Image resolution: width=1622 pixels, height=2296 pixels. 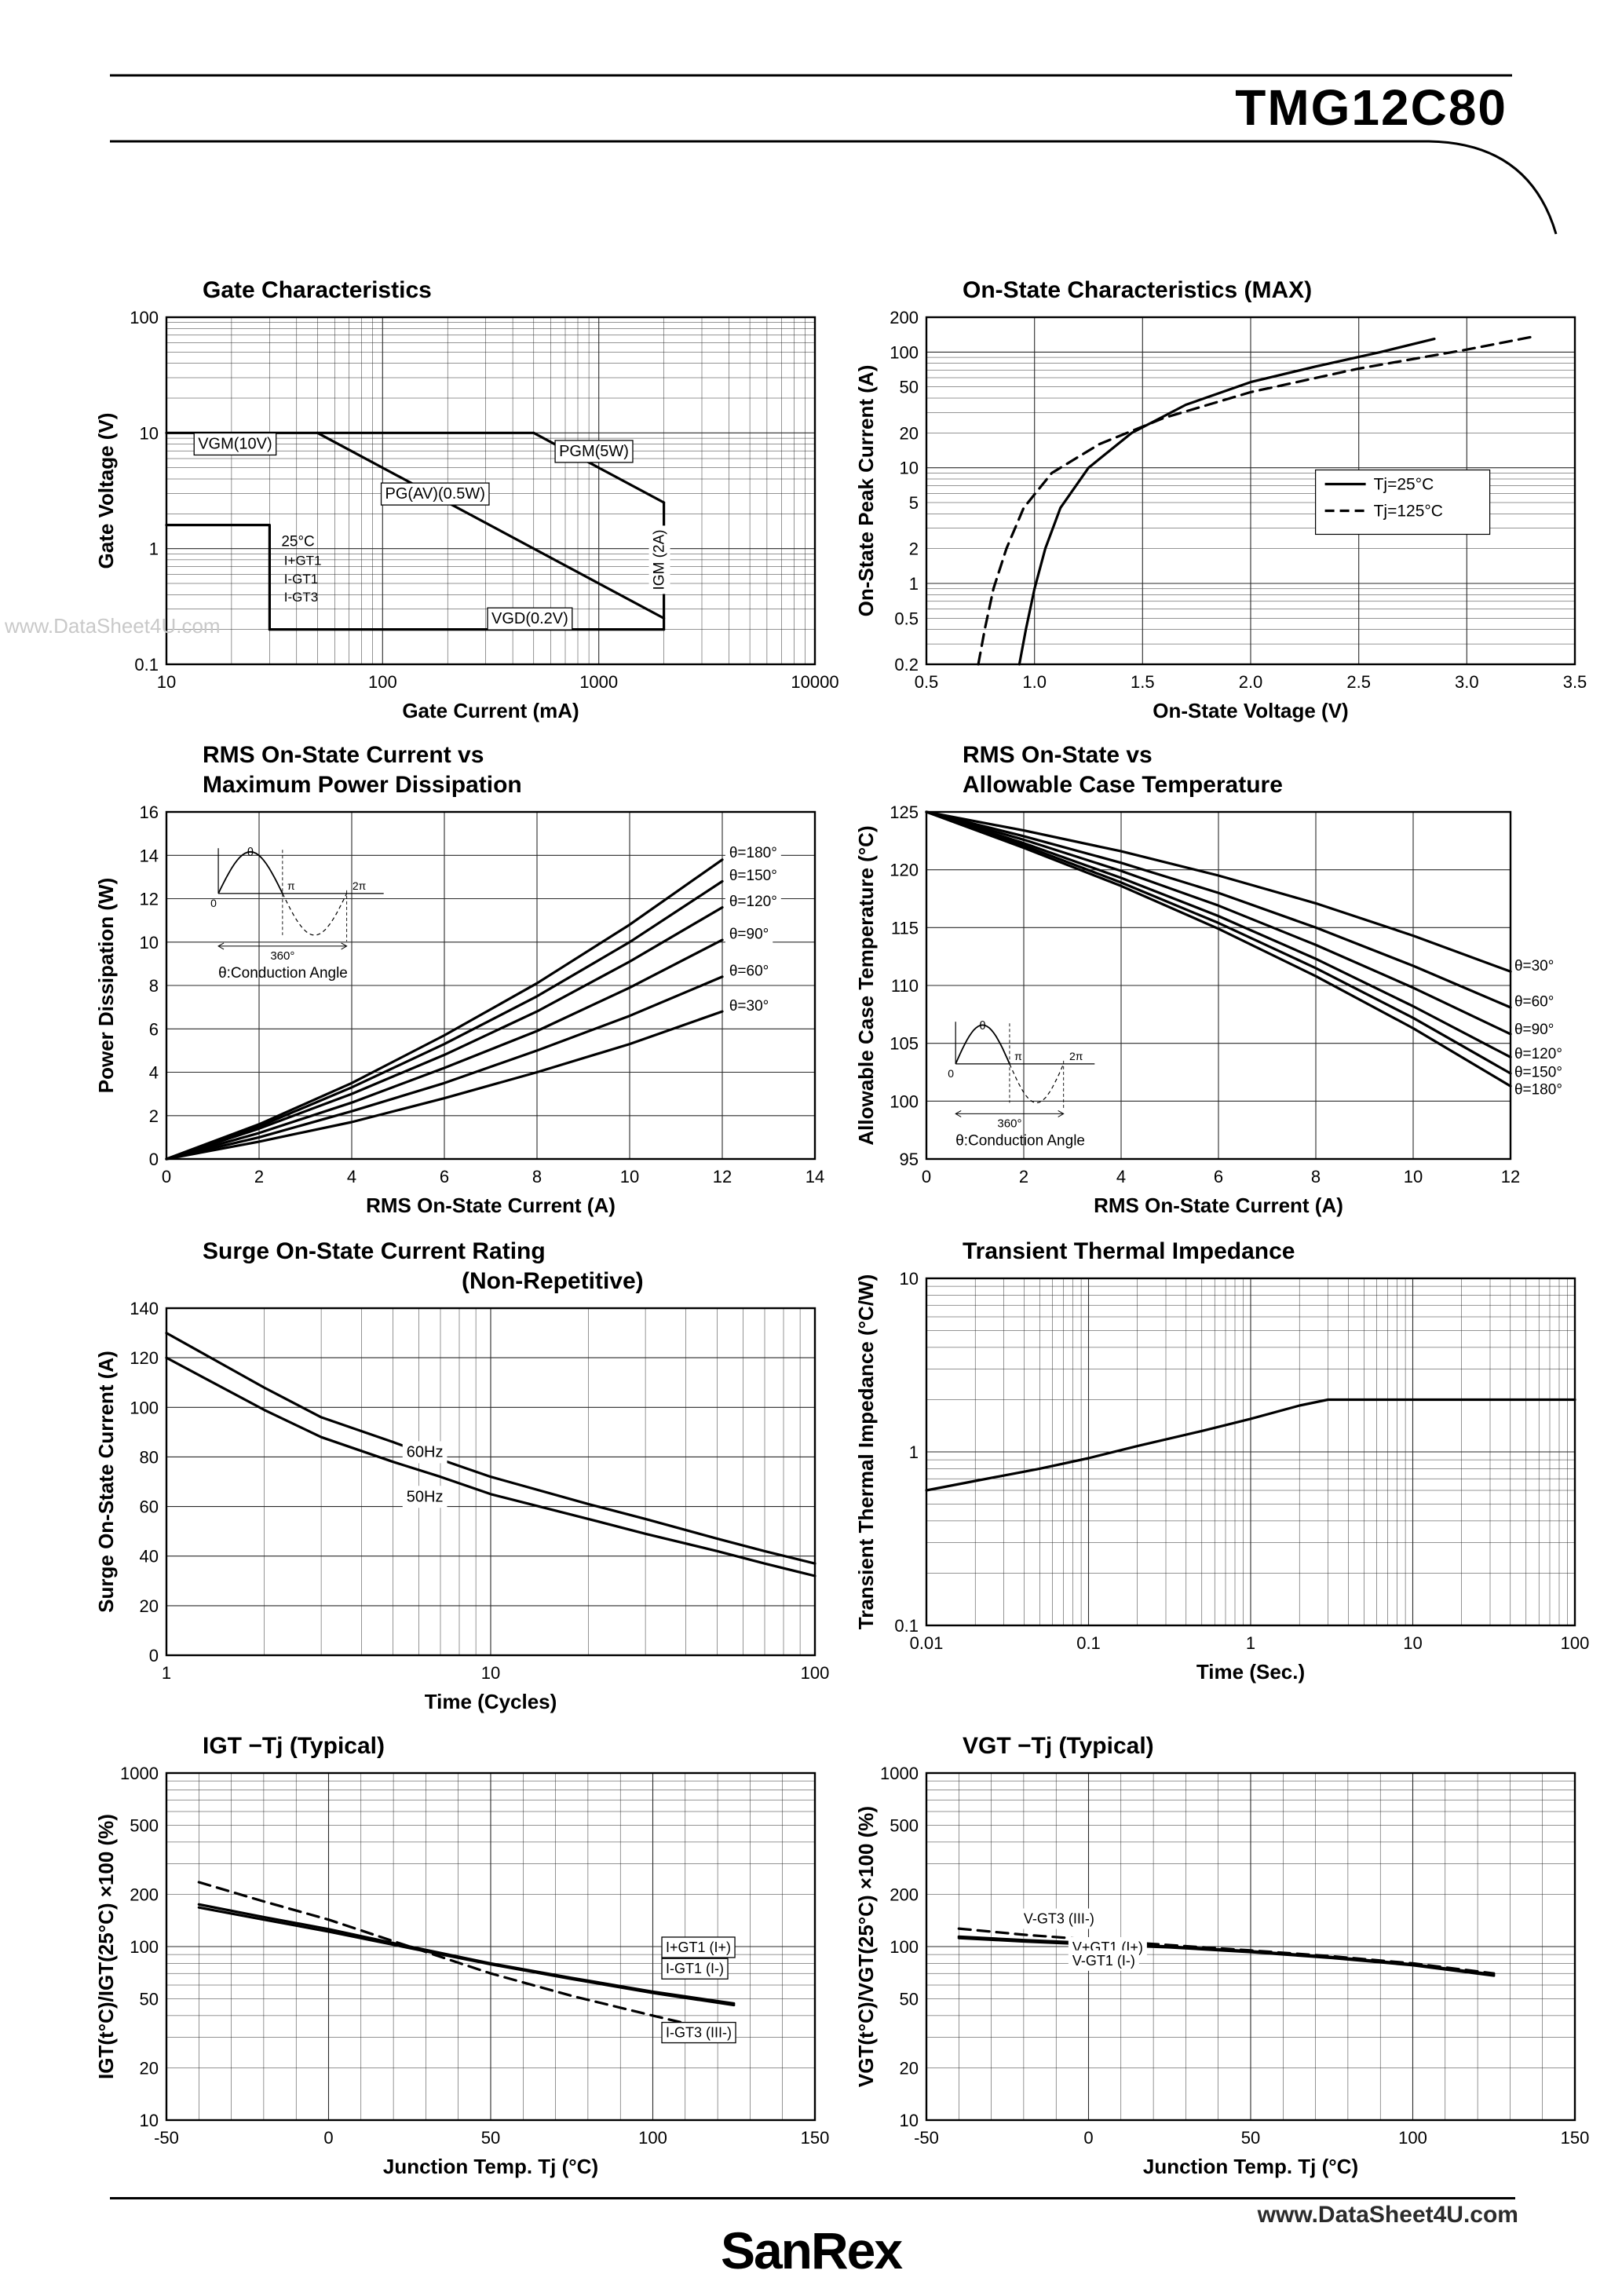 I want to click on header-rules, so click(x=834, y=154).